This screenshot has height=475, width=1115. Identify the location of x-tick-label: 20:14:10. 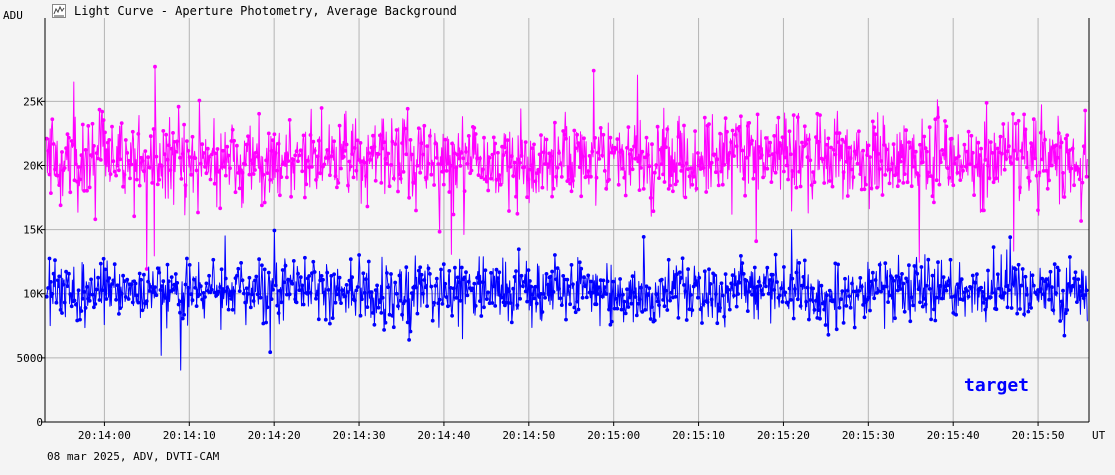
(189, 435).